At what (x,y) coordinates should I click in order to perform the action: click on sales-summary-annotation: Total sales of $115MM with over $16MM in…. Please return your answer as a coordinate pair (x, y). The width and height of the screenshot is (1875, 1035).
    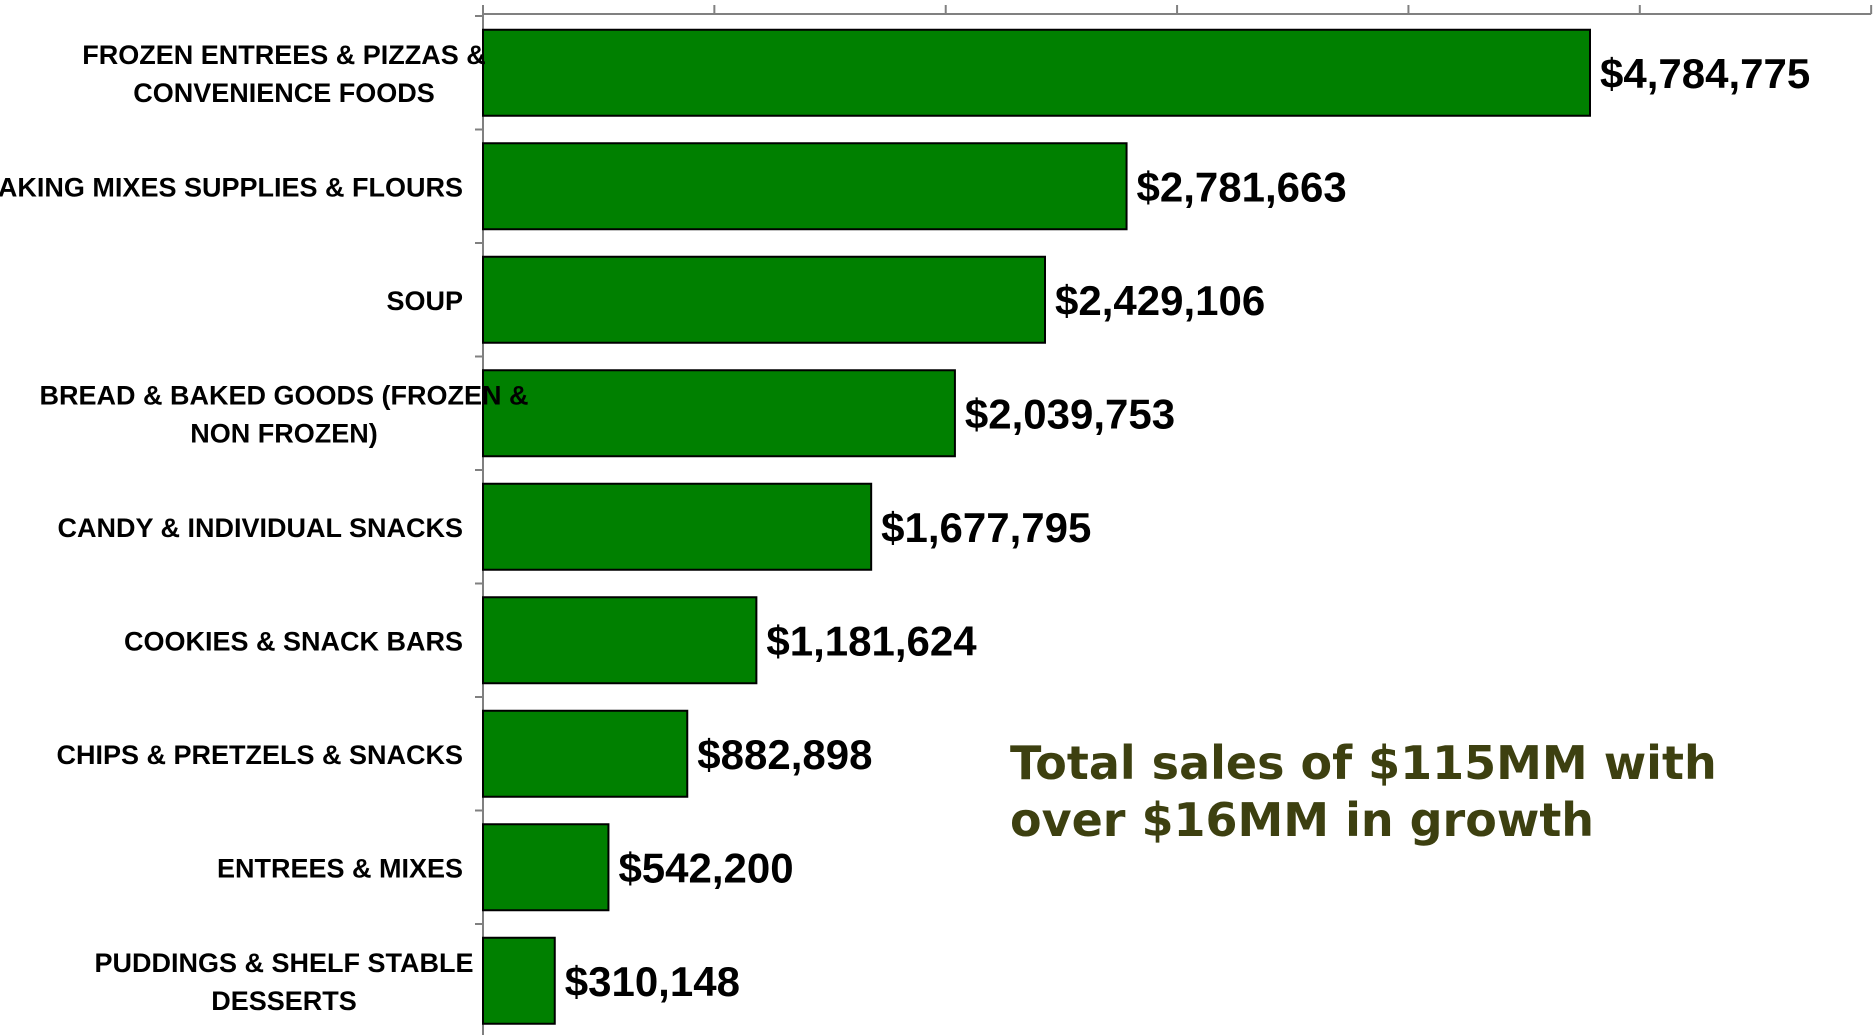
    Looking at the image, I should click on (1420, 792).